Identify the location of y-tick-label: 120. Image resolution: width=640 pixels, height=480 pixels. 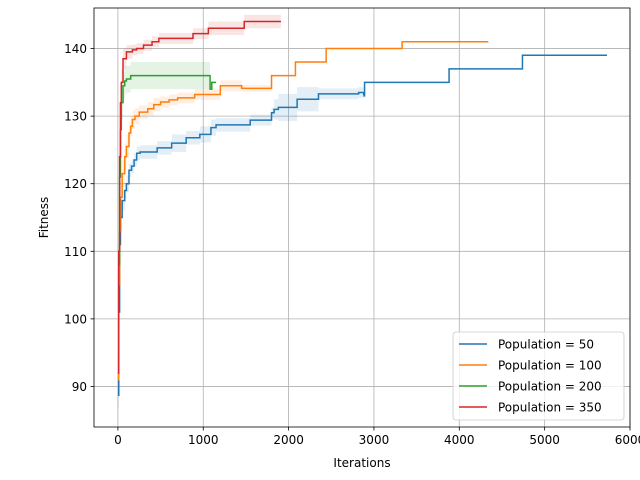
(75, 184).